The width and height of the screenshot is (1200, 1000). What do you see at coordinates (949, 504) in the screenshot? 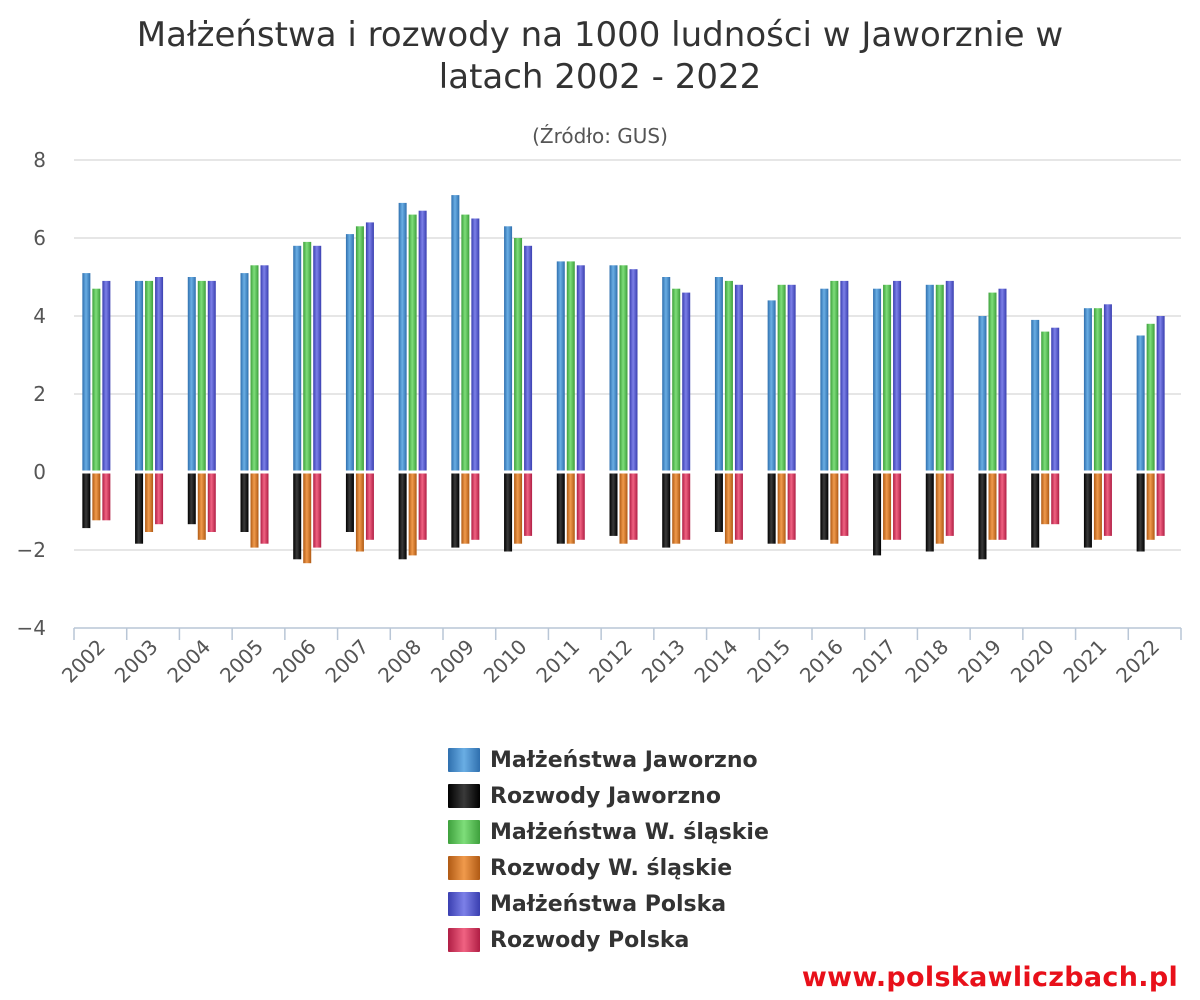
I see `bar-rozwody-polska-2018` at bounding box center [949, 504].